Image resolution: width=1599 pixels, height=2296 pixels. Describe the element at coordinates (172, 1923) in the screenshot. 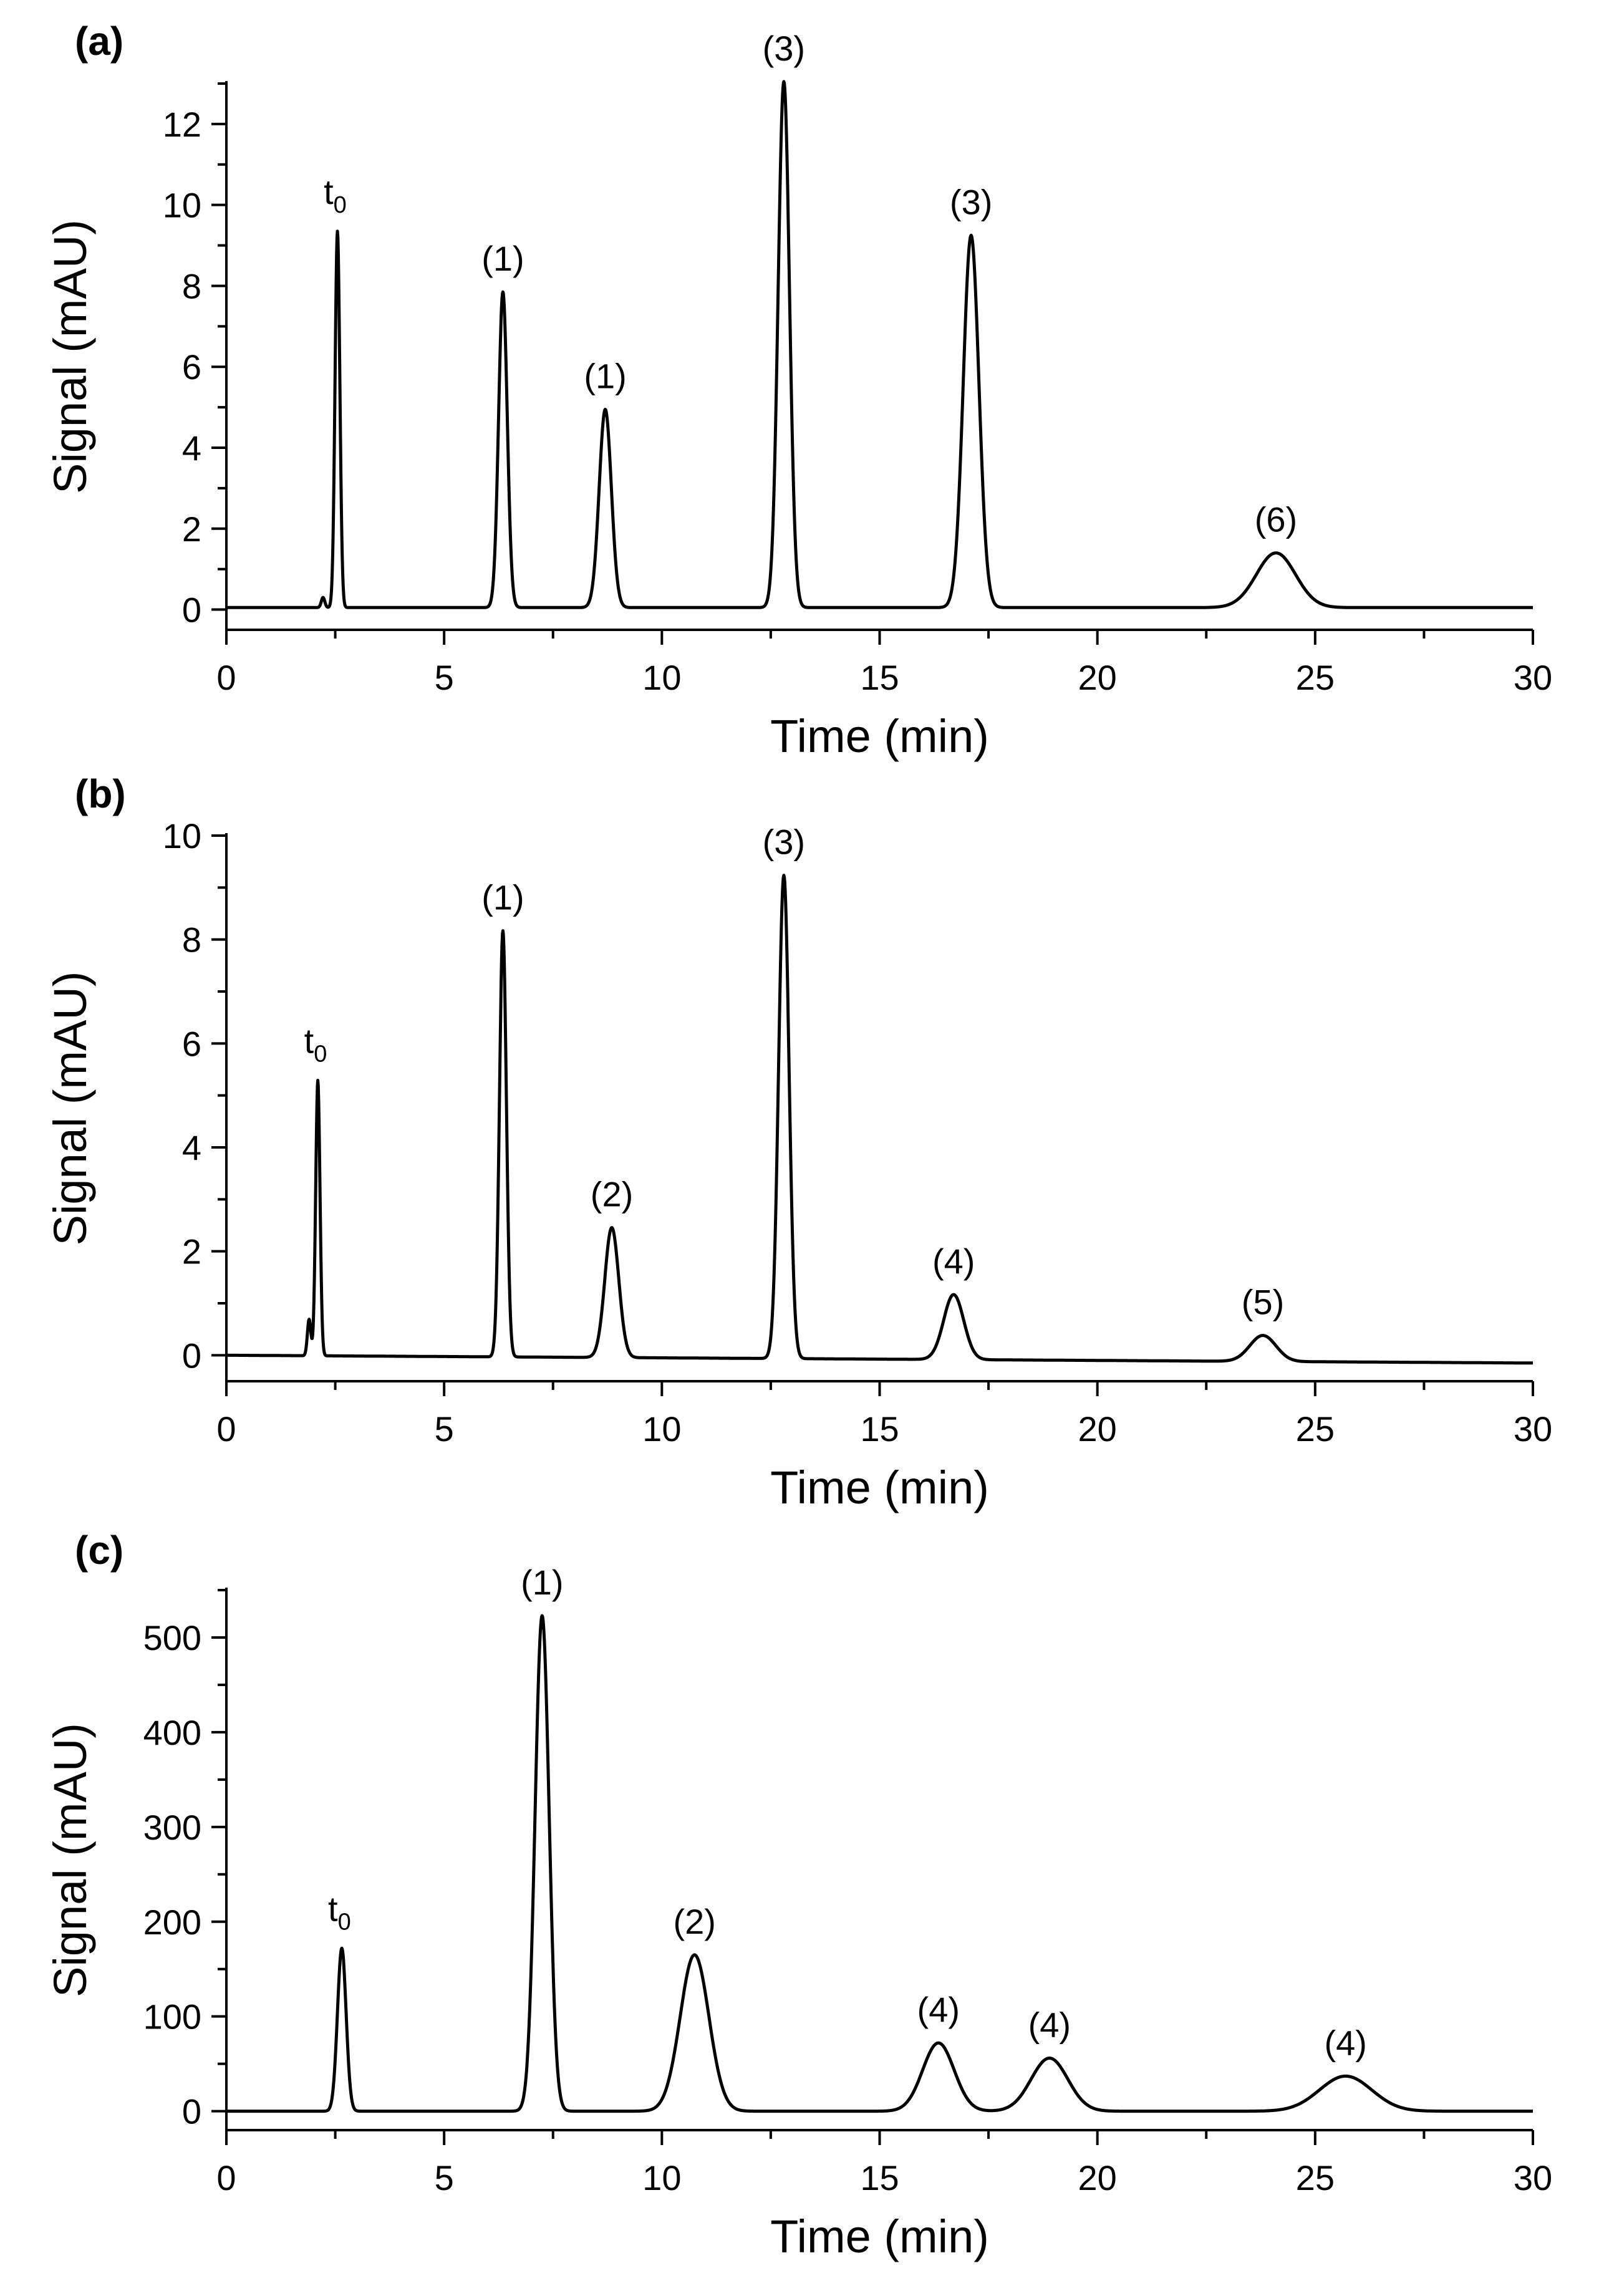

I see `y-tick-label: 200` at that location.